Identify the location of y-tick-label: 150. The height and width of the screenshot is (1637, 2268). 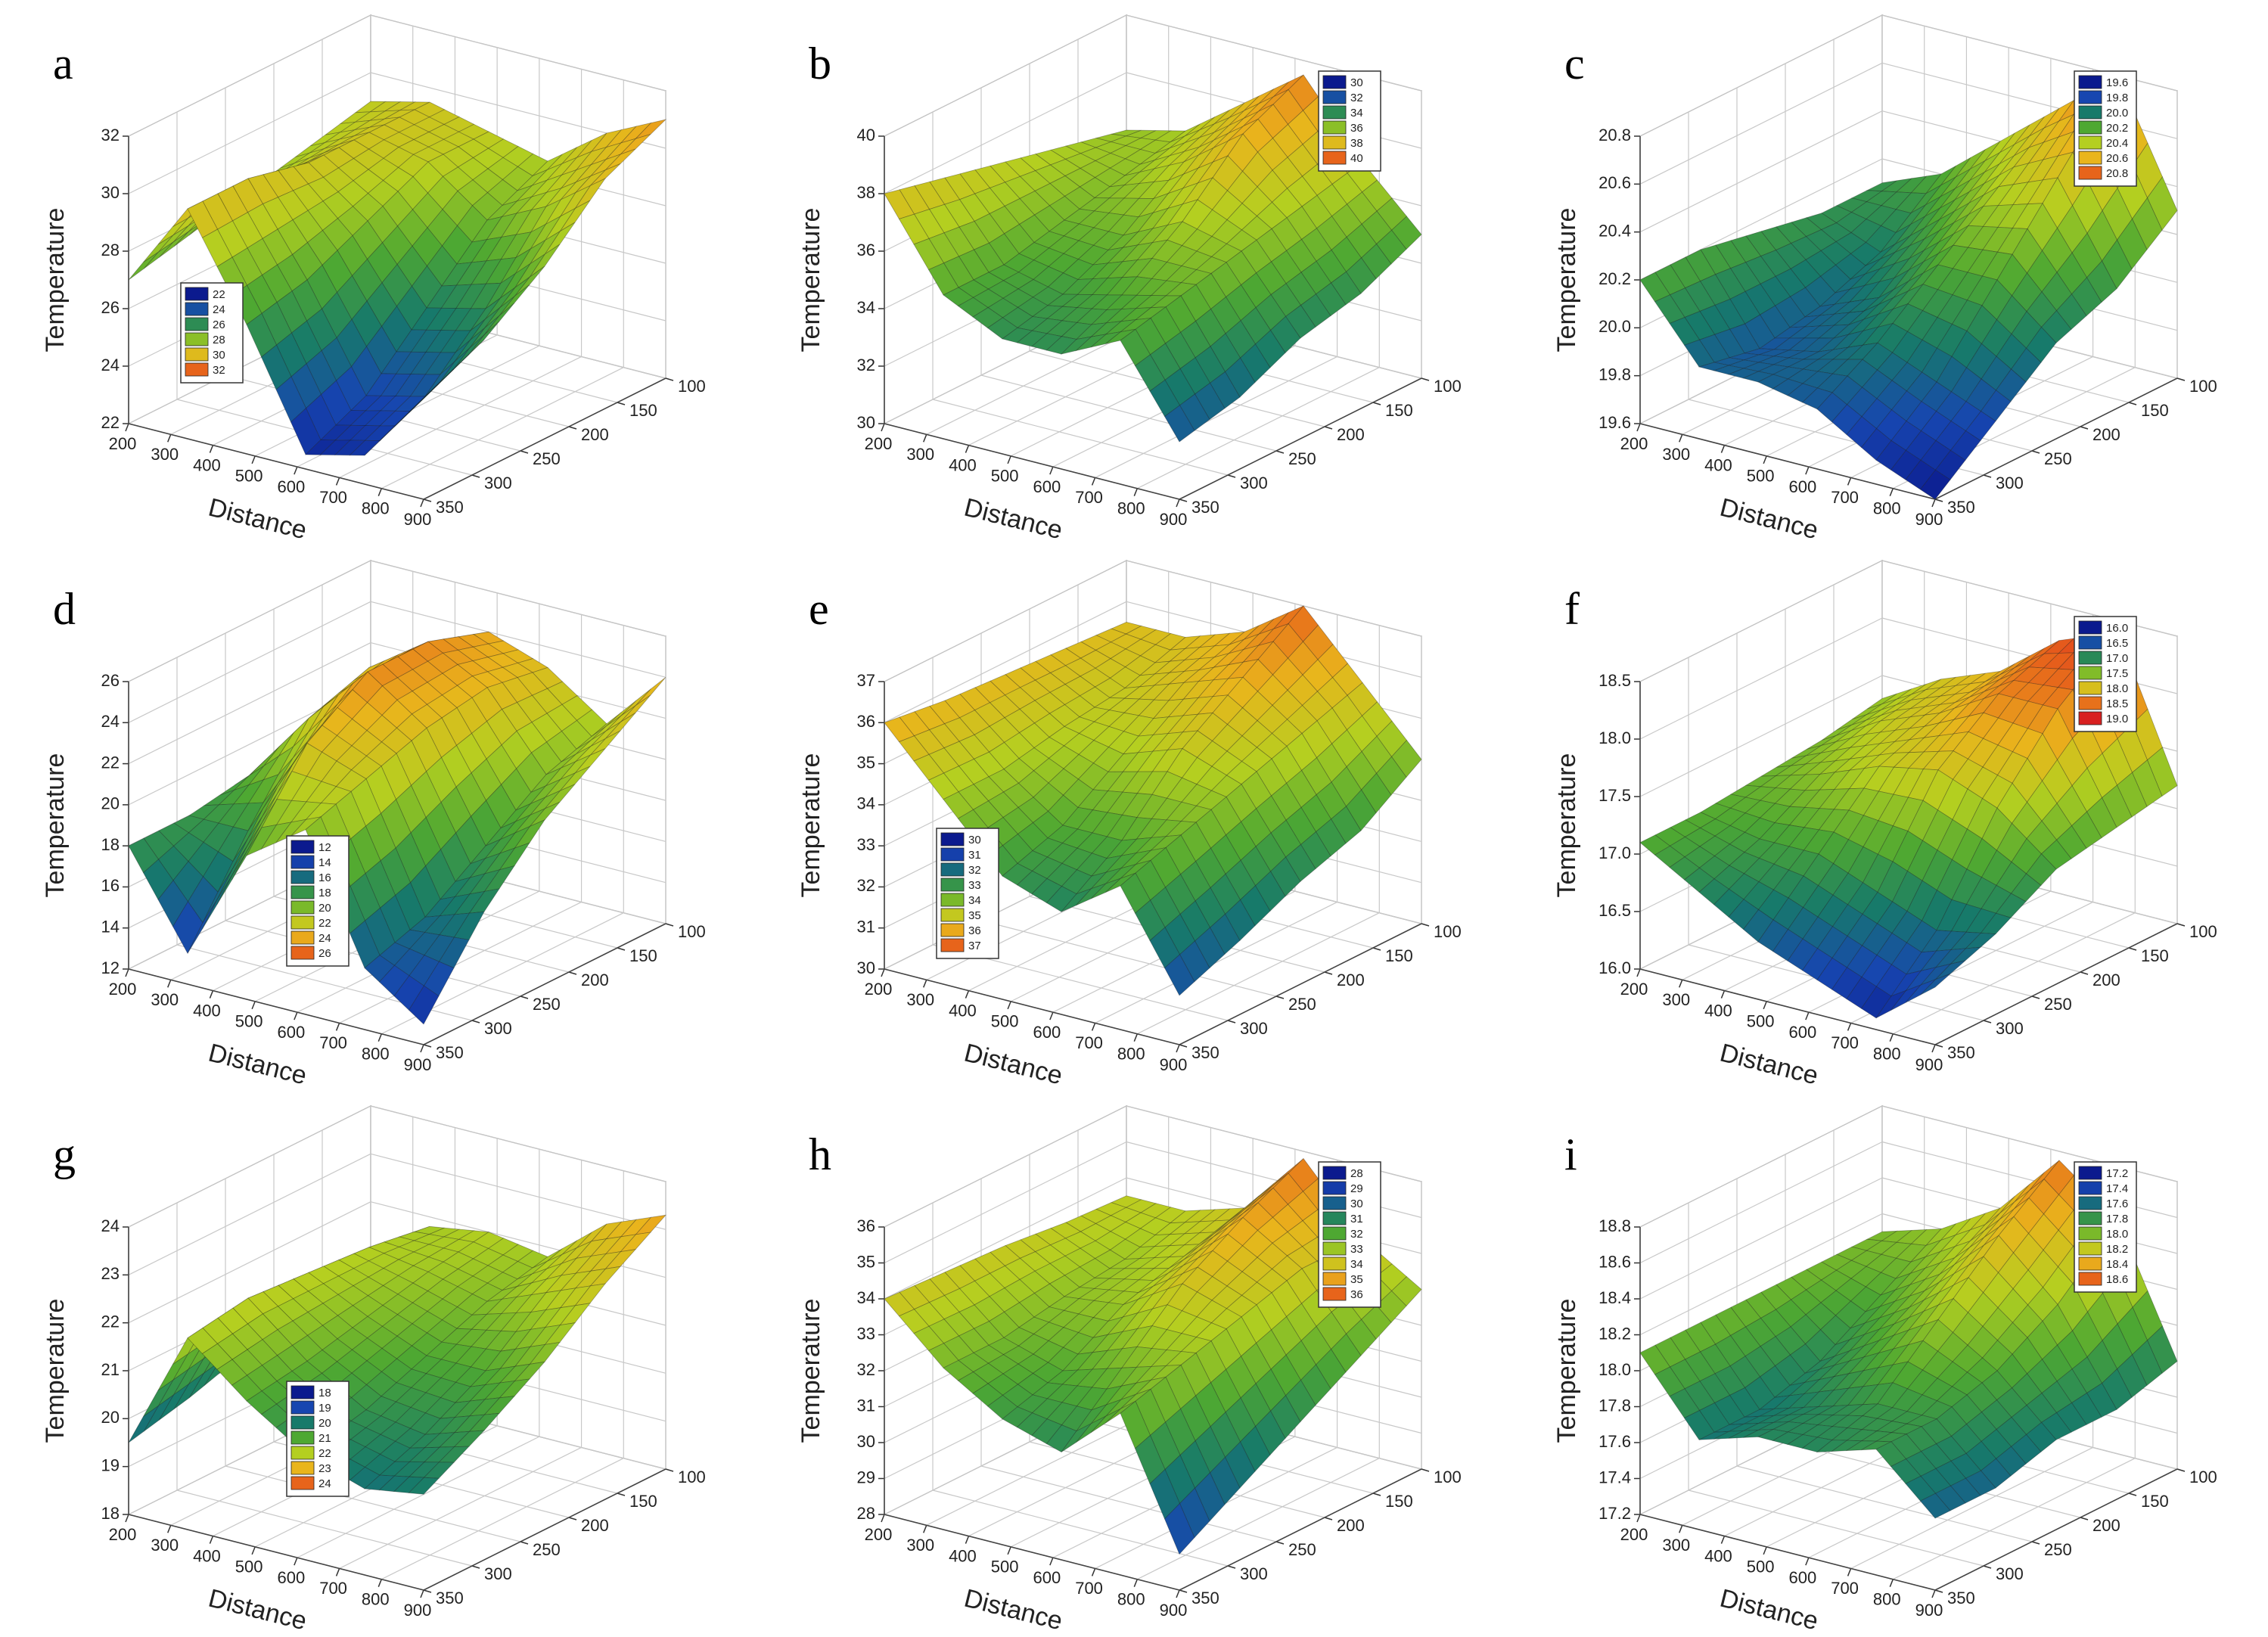
(2155, 955).